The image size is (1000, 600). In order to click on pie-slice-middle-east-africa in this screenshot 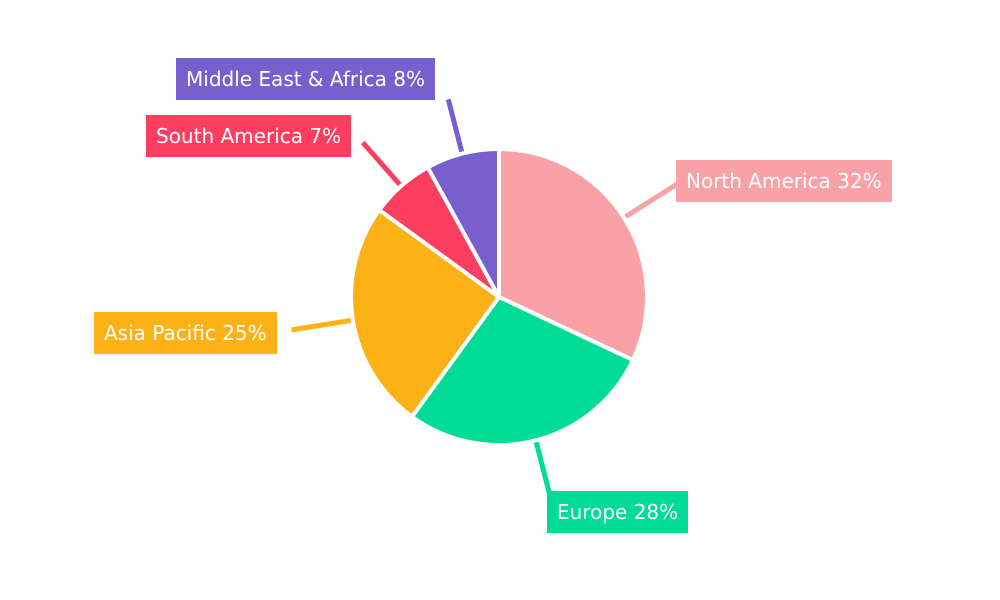, I will do `click(463, 223)`.